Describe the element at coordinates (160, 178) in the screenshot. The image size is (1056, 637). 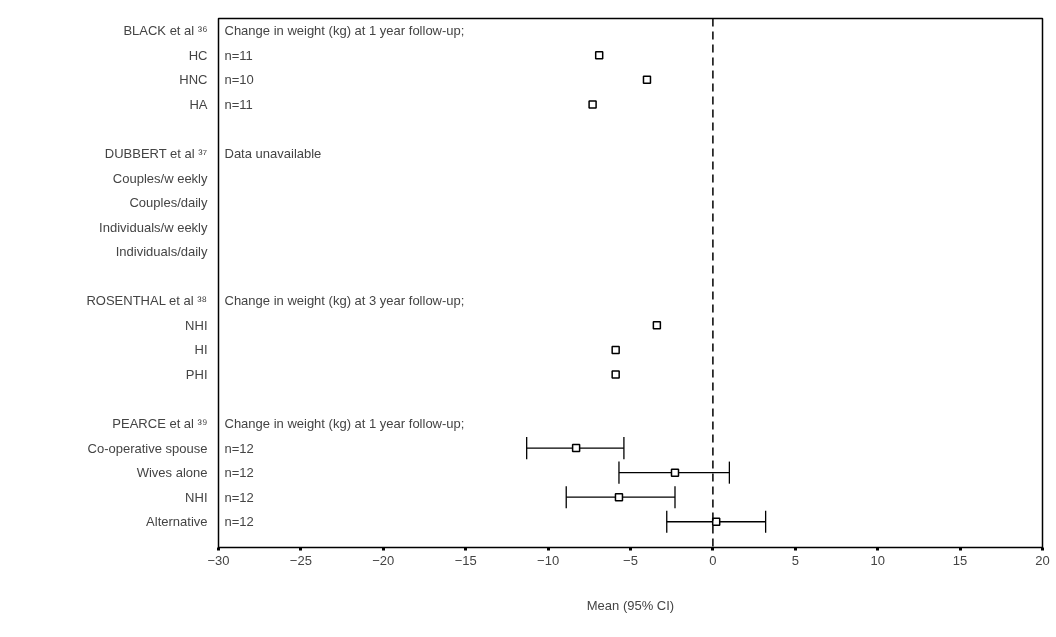
I see `y-tick-label: Couples/w eekly` at that location.